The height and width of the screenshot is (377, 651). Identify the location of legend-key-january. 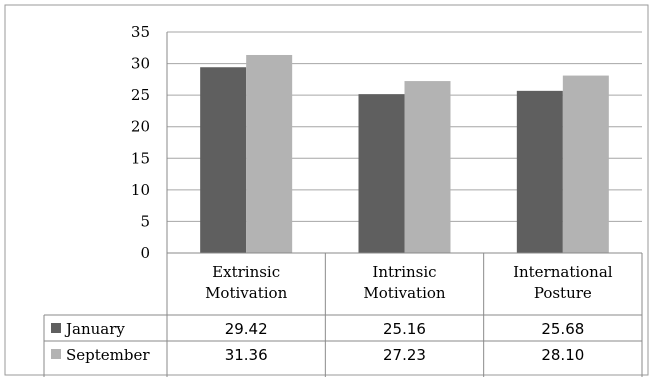
(56, 328).